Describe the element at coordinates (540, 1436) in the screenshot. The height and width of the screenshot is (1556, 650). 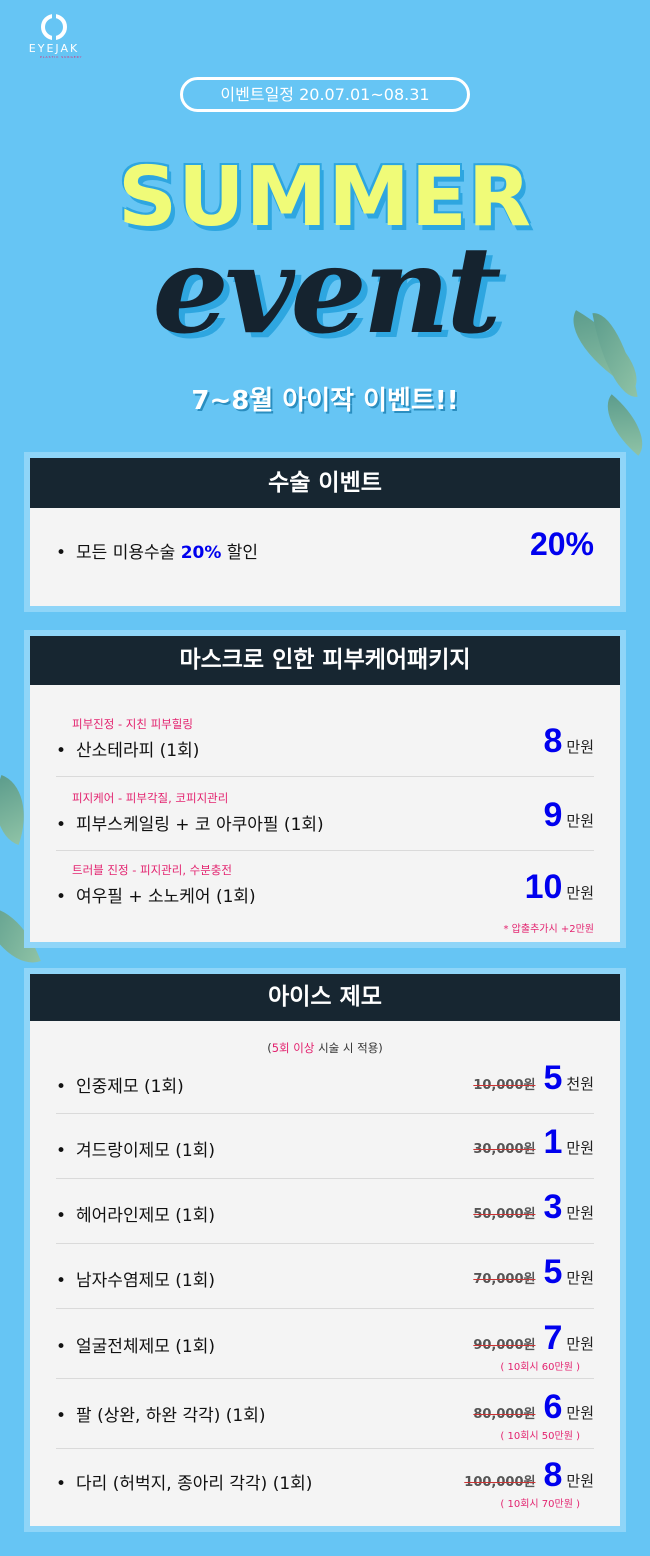
I see `package-note: ( 10회시 50만원 )` at that location.